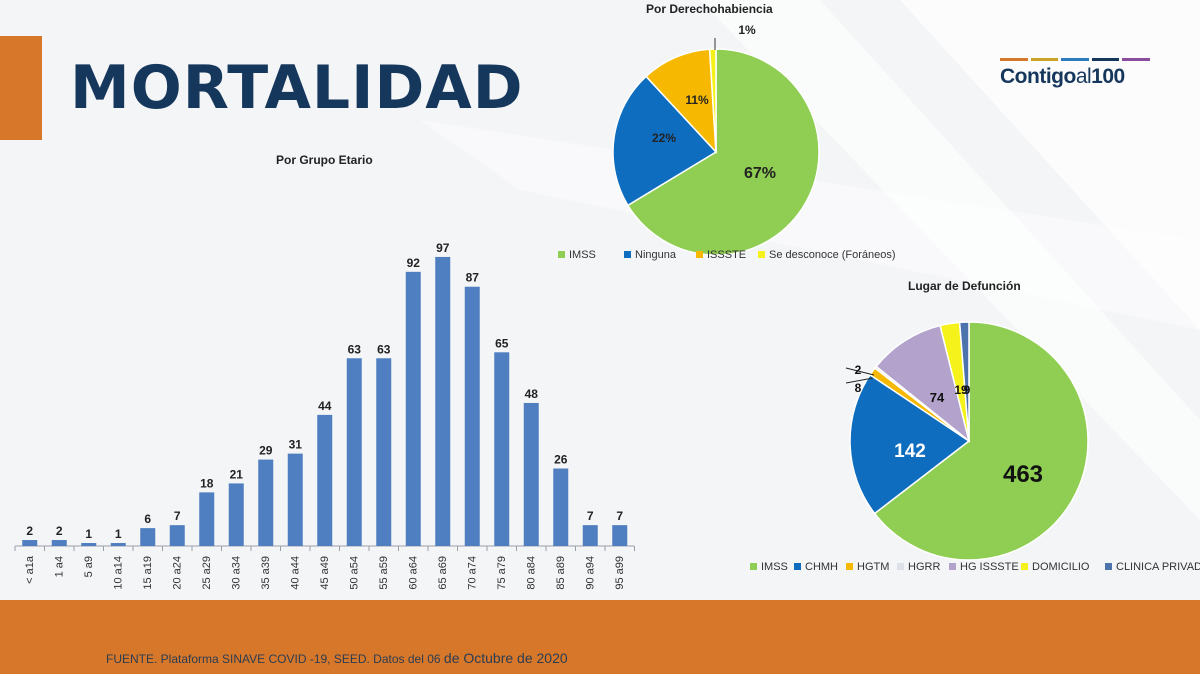 The image size is (1200, 674). I want to click on bar-65-a69, so click(443, 401).